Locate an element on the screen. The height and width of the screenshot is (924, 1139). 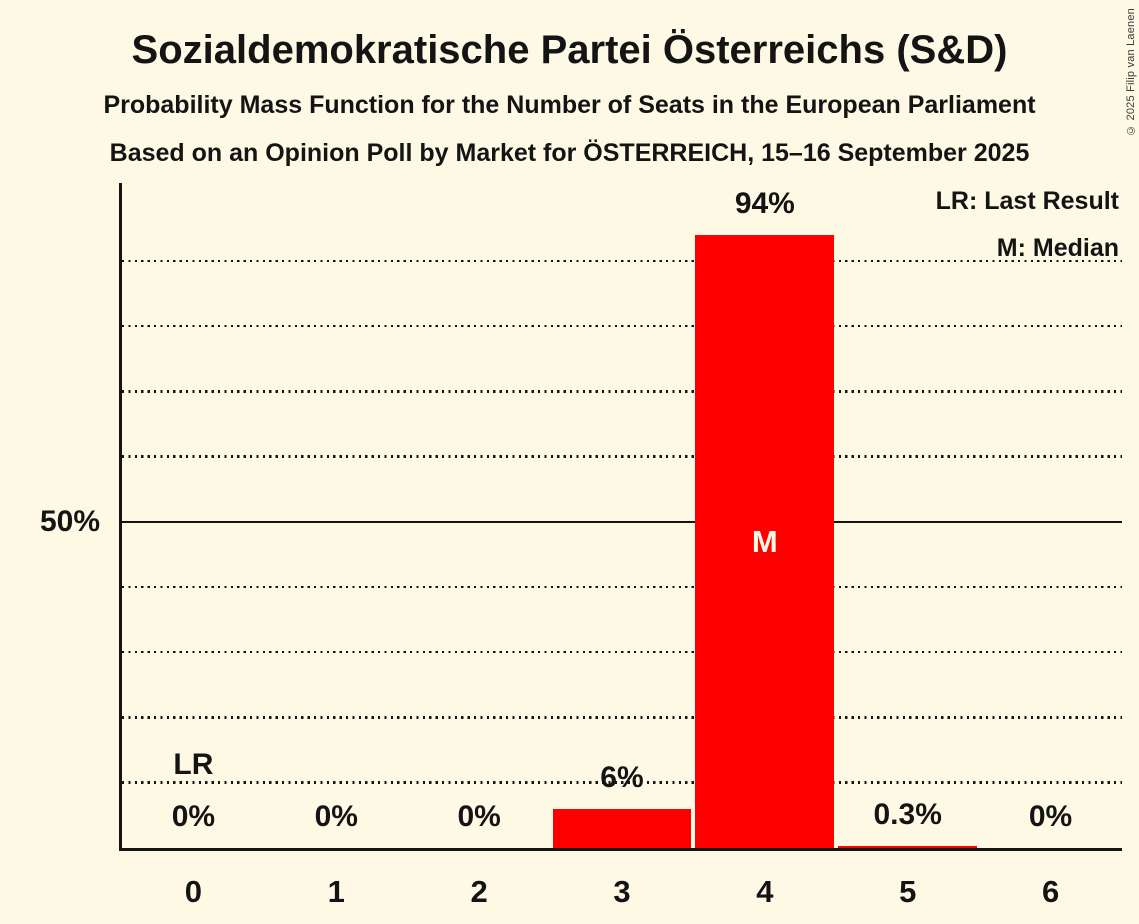
x-tick-label-6: 6 is located at coordinates (1050, 891).